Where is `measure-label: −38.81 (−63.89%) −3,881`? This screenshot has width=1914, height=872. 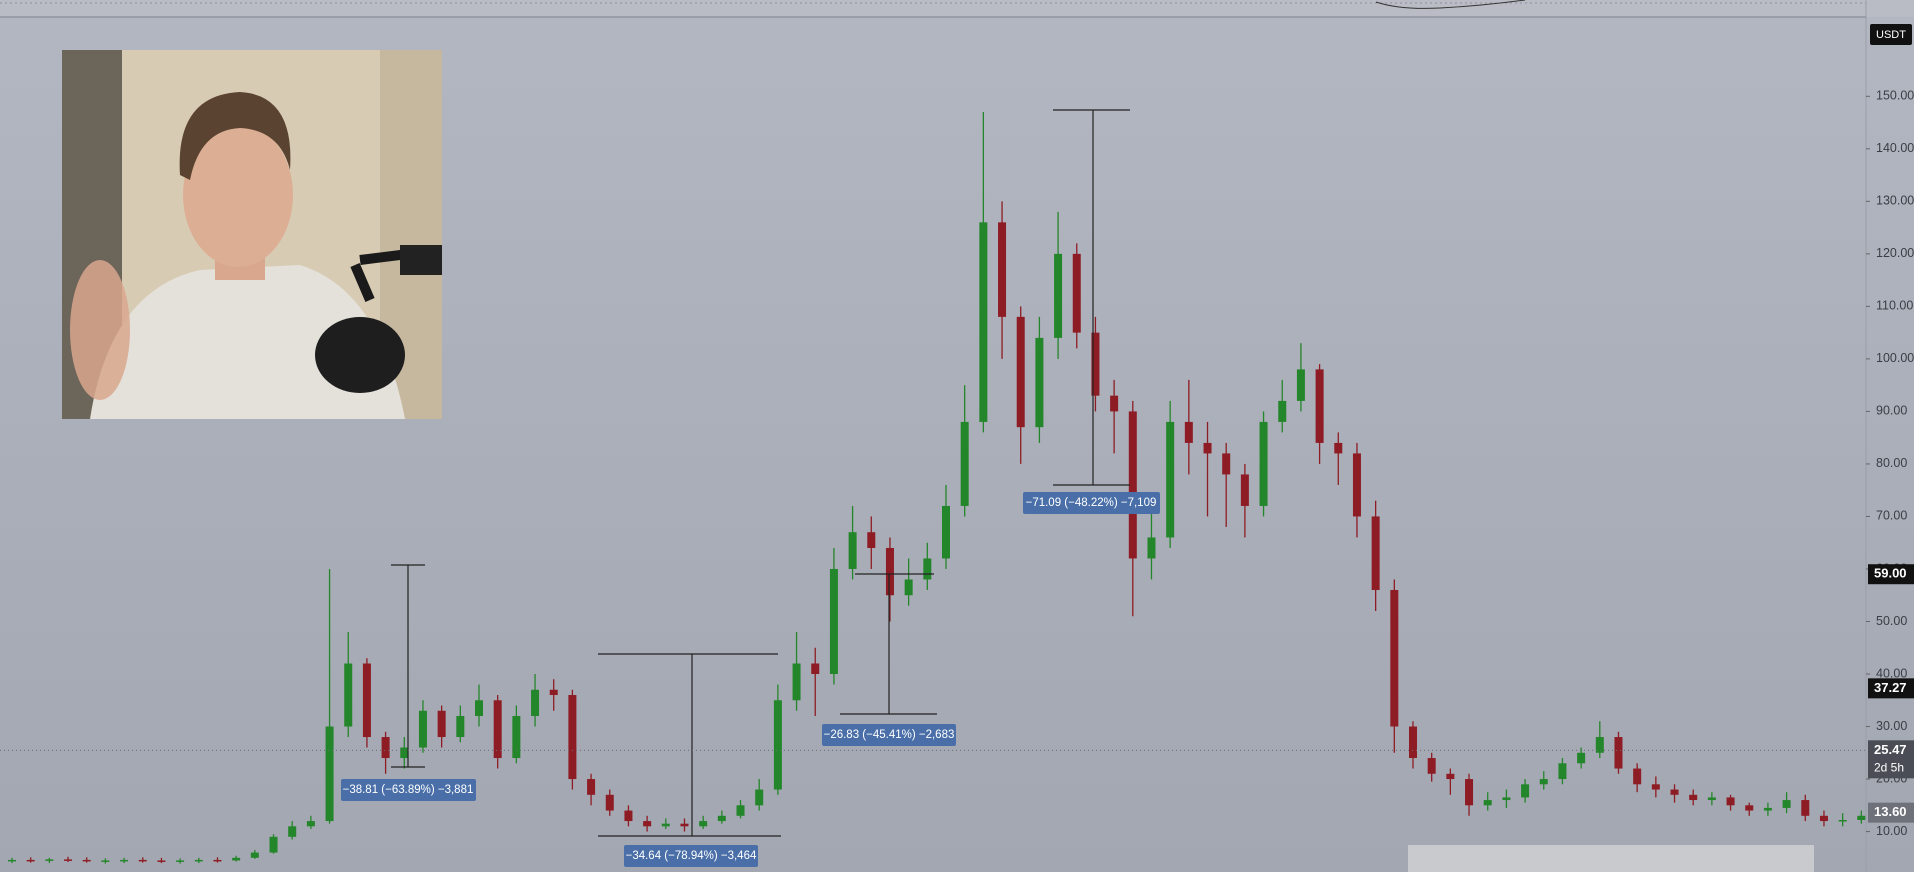 measure-label: −38.81 (−63.89%) −3,881 is located at coordinates (408, 790).